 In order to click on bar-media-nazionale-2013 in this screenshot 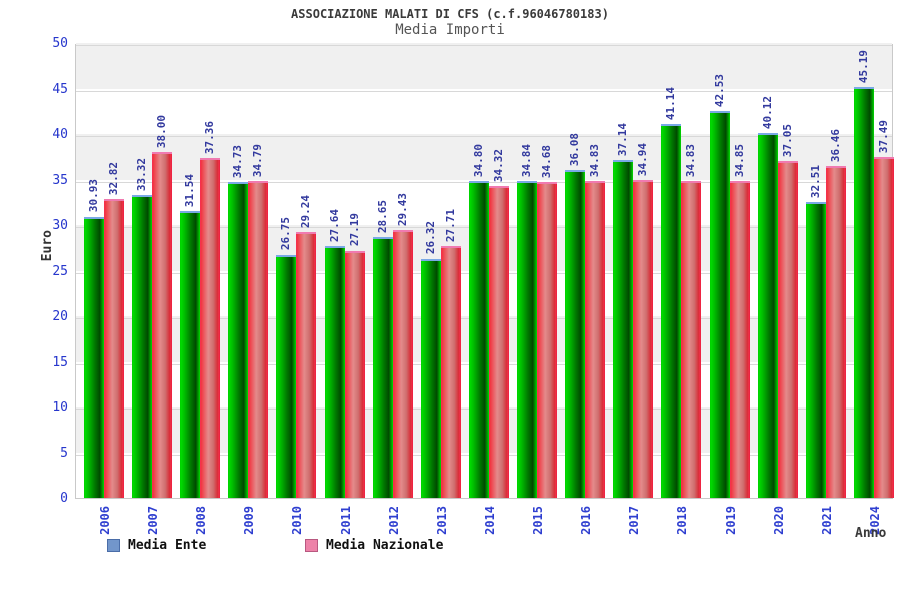, I will do `click(450, 371)`.